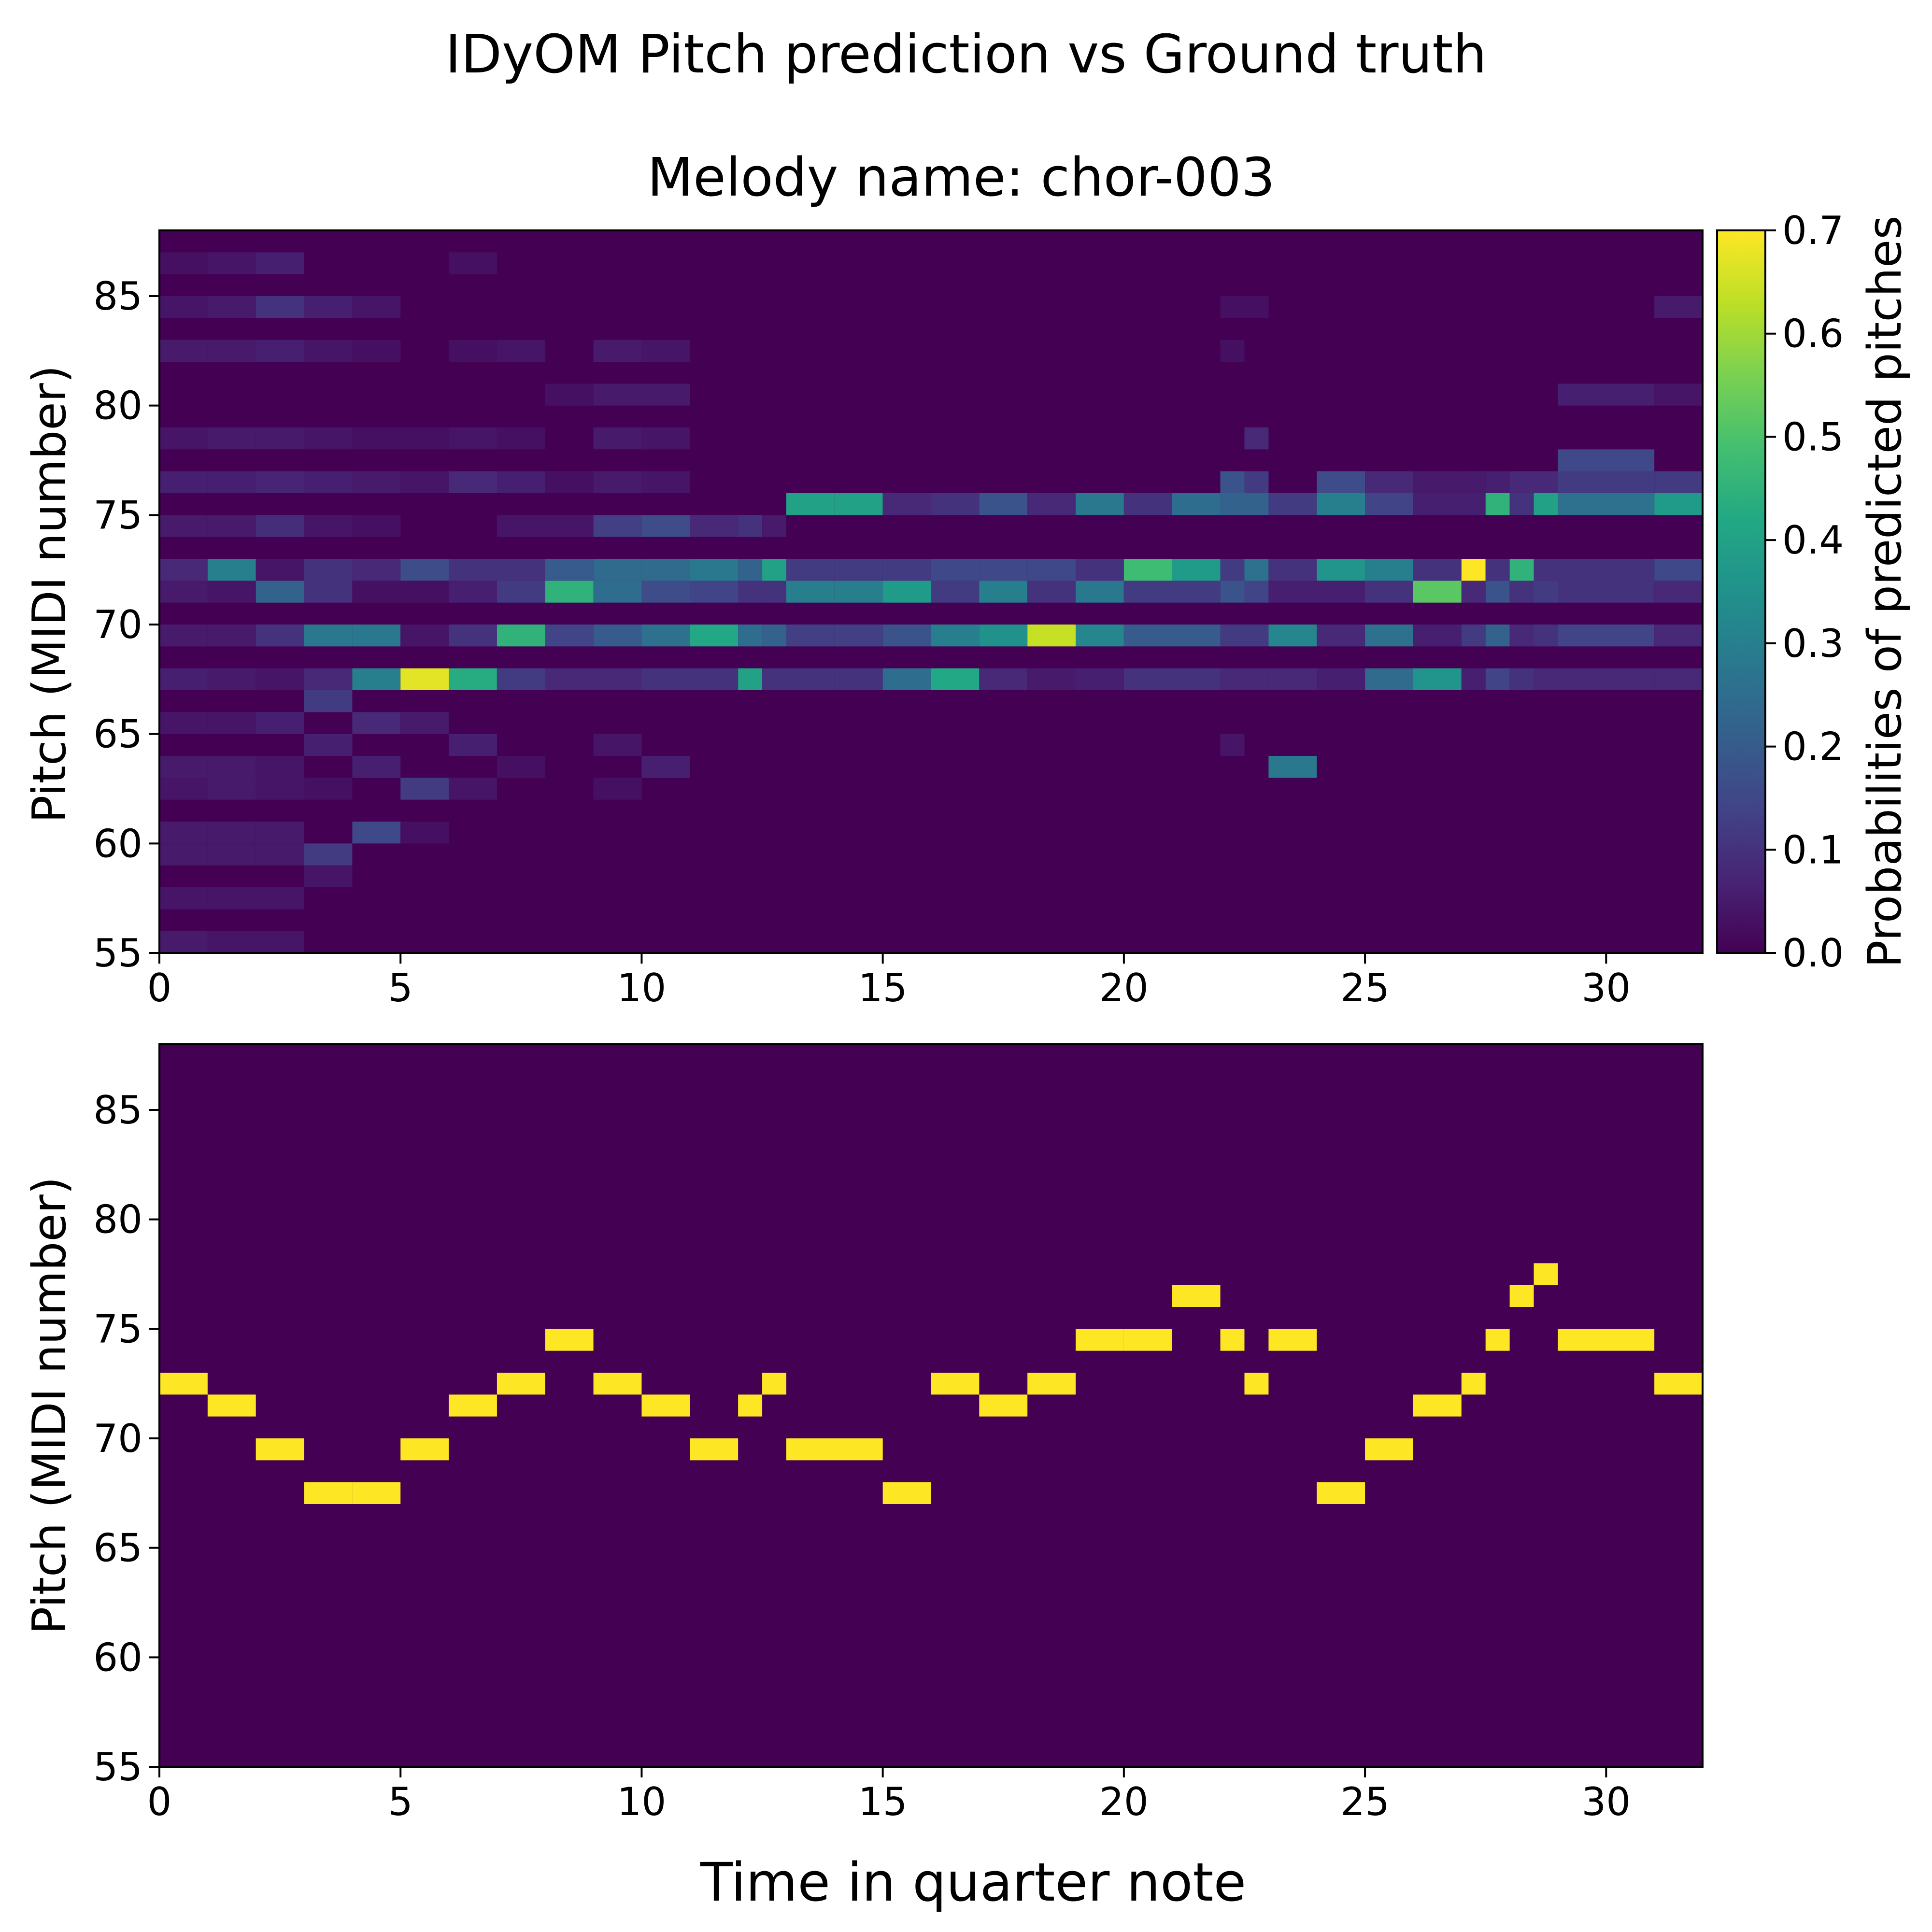  Describe the element at coordinates (642, 1801) in the screenshot. I see `x-tick-label: 10` at that location.